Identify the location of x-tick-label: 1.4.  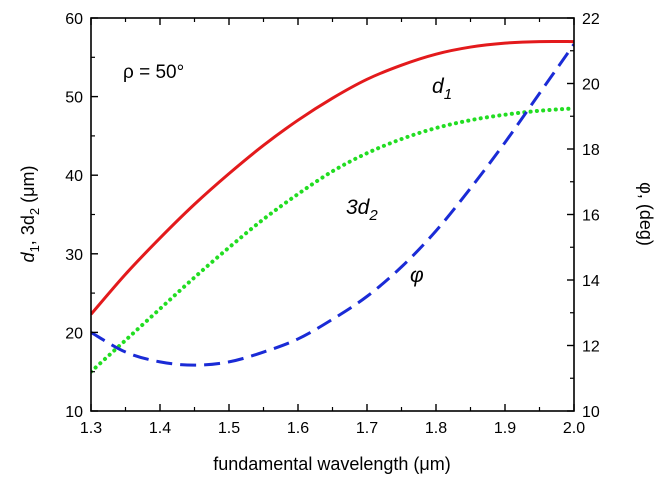
(160, 428).